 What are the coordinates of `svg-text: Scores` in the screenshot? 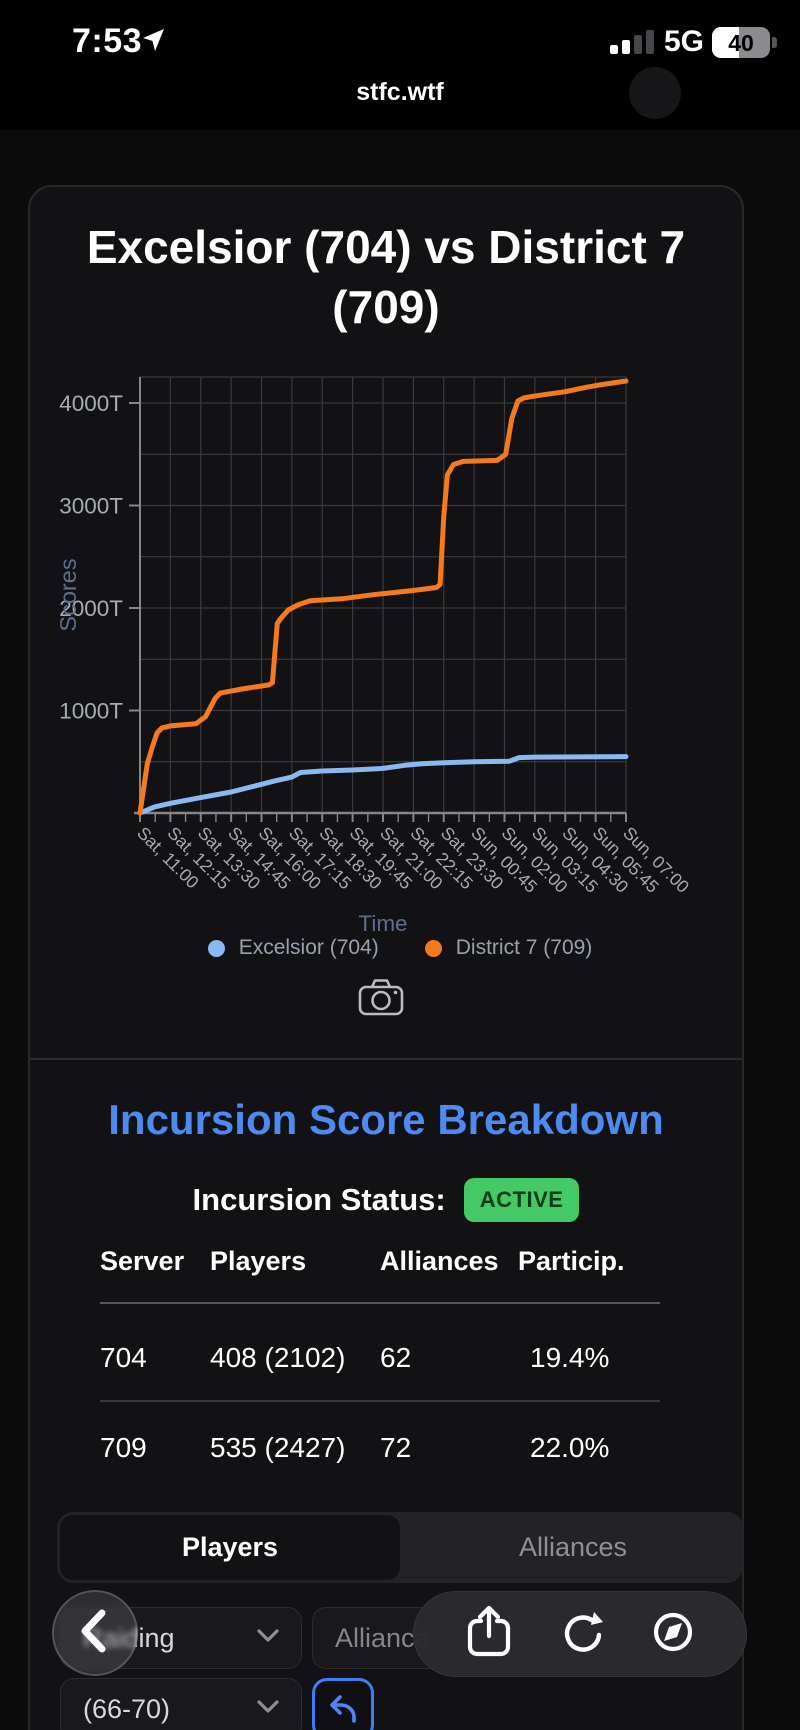 It's located at (68, 594).